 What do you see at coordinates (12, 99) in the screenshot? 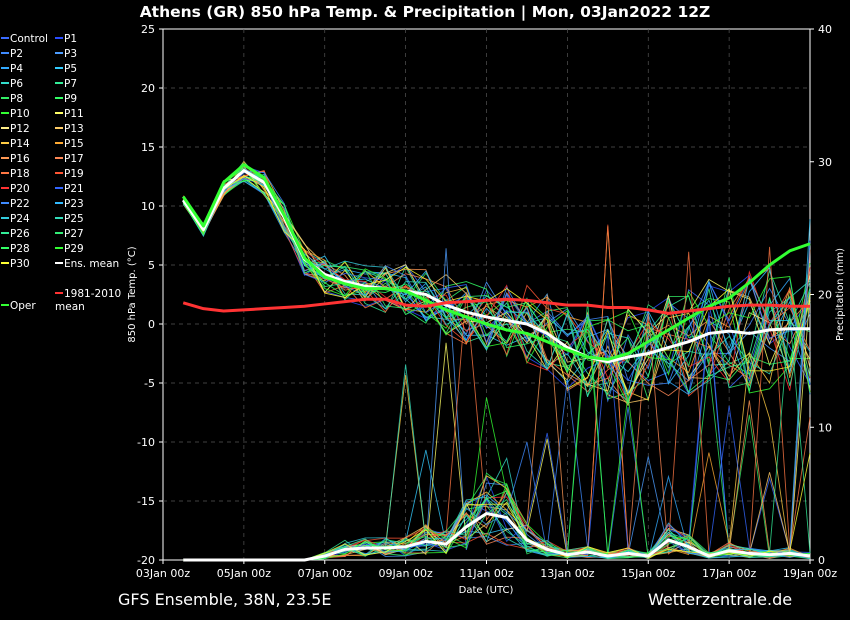
I see `legend-item-p8: P8` at bounding box center [12, 99].